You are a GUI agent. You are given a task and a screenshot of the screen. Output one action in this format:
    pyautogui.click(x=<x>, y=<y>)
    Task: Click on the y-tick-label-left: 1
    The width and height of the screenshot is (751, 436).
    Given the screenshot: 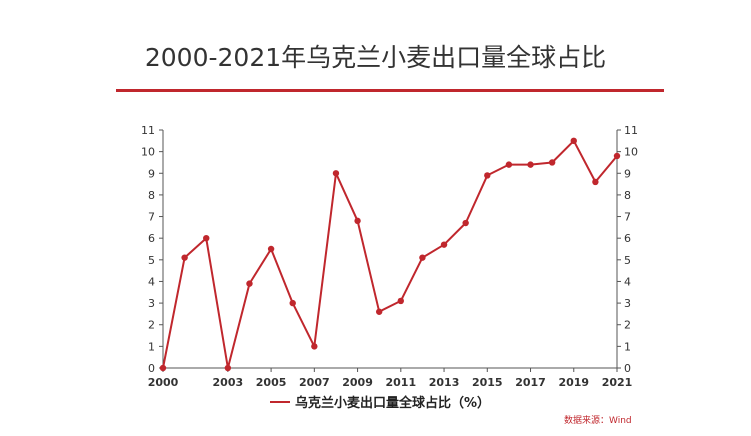 What is the action you would take?
    pyautogui.click(x=151, y=346)
    